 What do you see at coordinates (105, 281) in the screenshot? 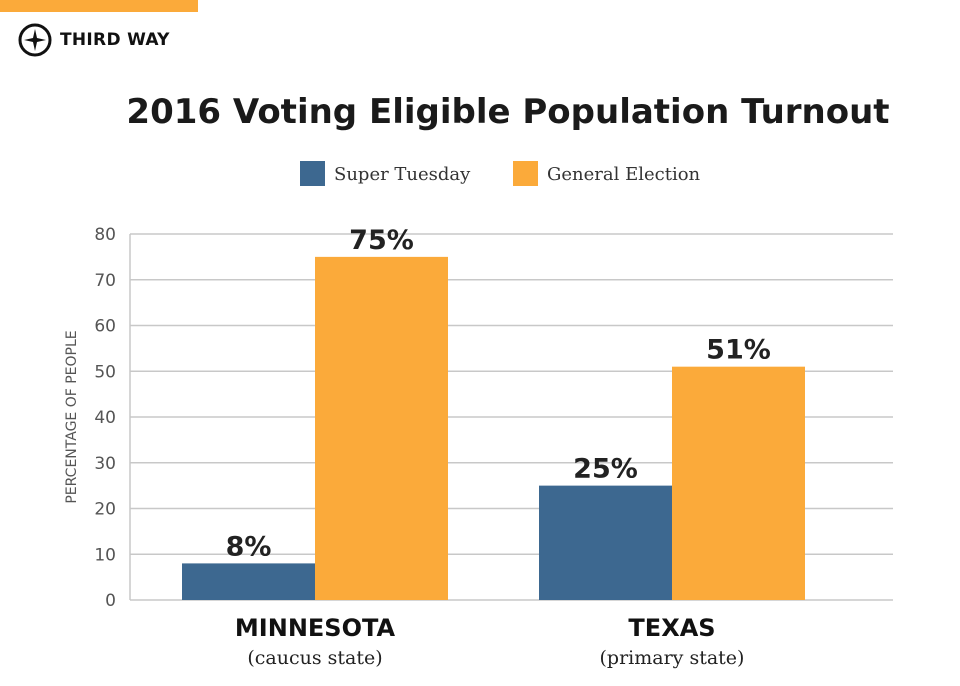
I see `y-tick-label: 70` at bounding box center [105, 281].